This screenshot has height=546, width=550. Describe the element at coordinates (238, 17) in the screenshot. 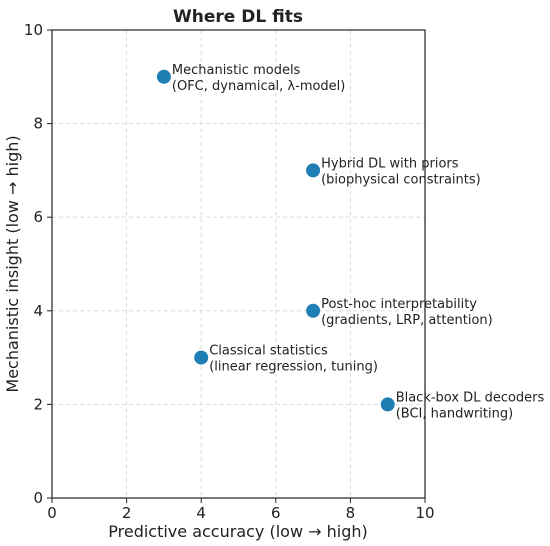

I see `chart-title: Where DL fits` at that location.